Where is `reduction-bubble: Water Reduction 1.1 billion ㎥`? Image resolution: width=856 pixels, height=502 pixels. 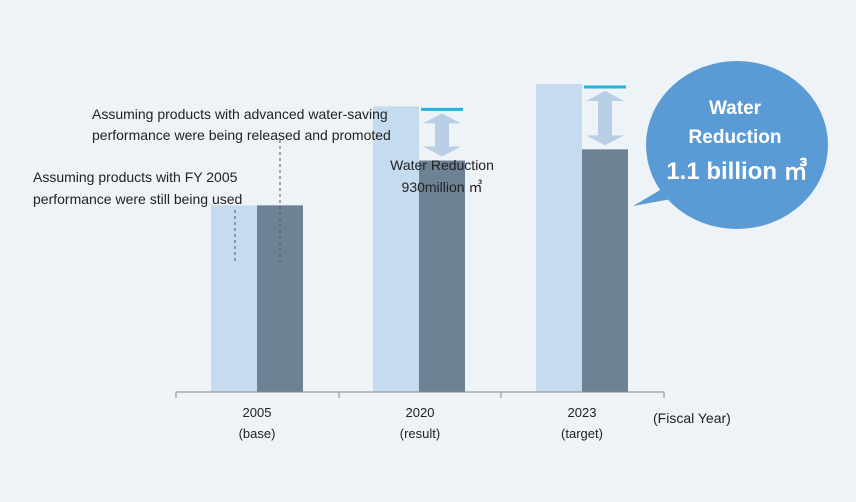
reduction-bubble: Water Reduction 1.1 billion ㎥ is located at coordinates (730, 145).